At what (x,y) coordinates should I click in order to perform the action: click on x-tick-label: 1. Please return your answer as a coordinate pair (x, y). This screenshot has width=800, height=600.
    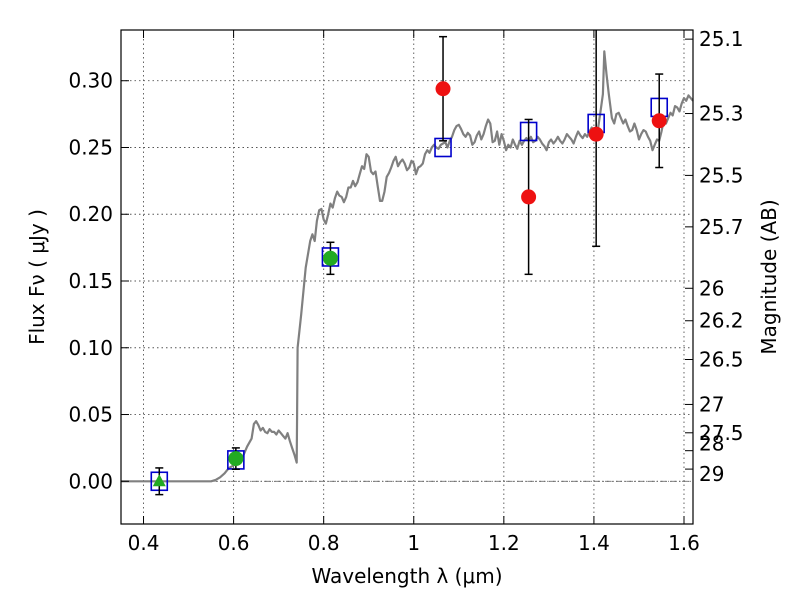
    Looking at the image, I should click on (413, 543).